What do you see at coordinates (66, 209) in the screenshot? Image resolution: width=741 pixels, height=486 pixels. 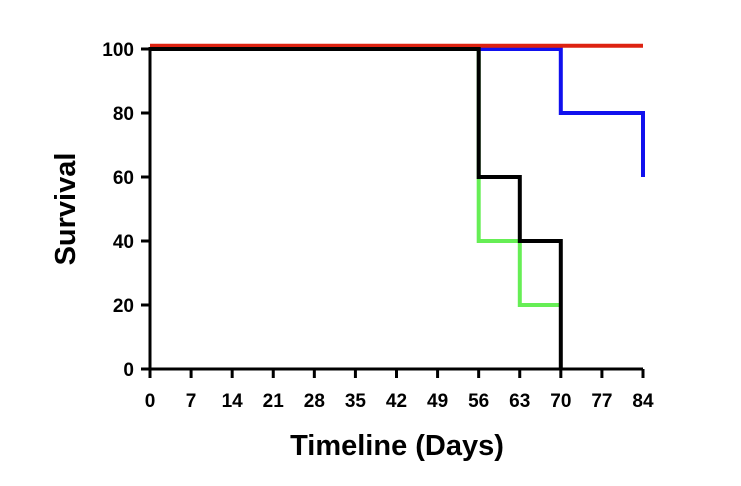 I see `y-axis-title: Survival` at bounding box center [66, 209].